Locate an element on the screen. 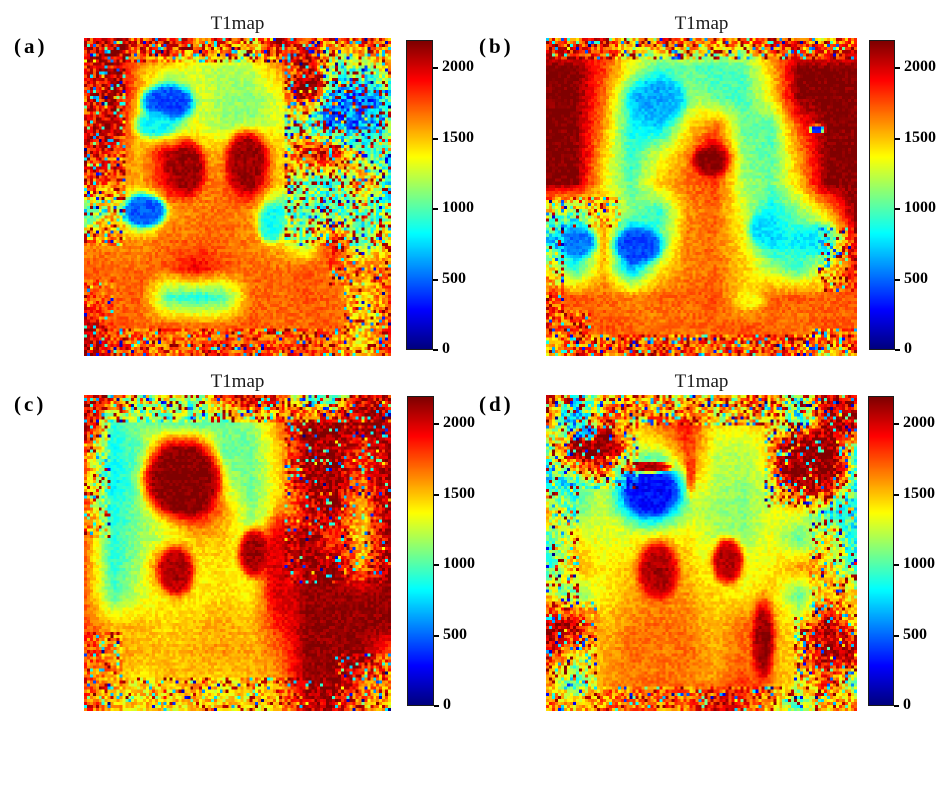  panel-b-title: T1map is located at coordinates (701, 23).